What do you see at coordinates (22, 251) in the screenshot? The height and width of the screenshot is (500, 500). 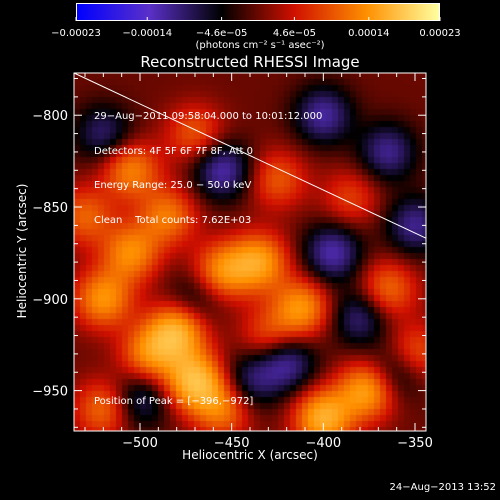 I see `y-axis-label: Heliocentric Y (arcsec)` at bounding box center [22, 251].